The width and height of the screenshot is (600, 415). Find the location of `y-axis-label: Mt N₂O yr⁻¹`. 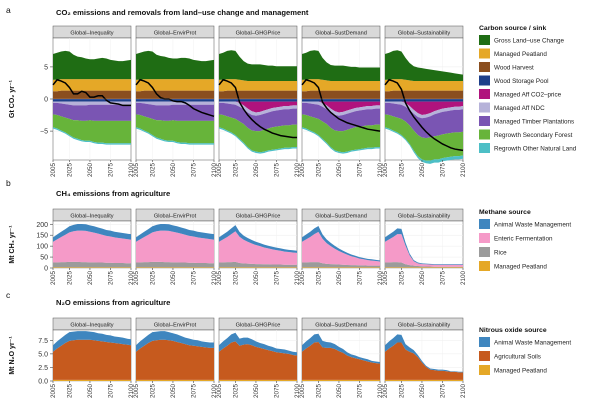

y-axis-label: Mt N₂O yr⁻¹ is located at coordinates (12, 355).